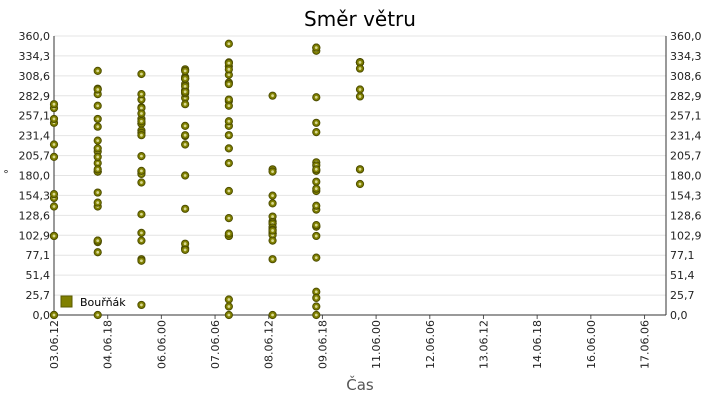 The height and width of the screenshot is (400, 720). I want to click on y-tick-label-left: 308,6, so click(35, 76).